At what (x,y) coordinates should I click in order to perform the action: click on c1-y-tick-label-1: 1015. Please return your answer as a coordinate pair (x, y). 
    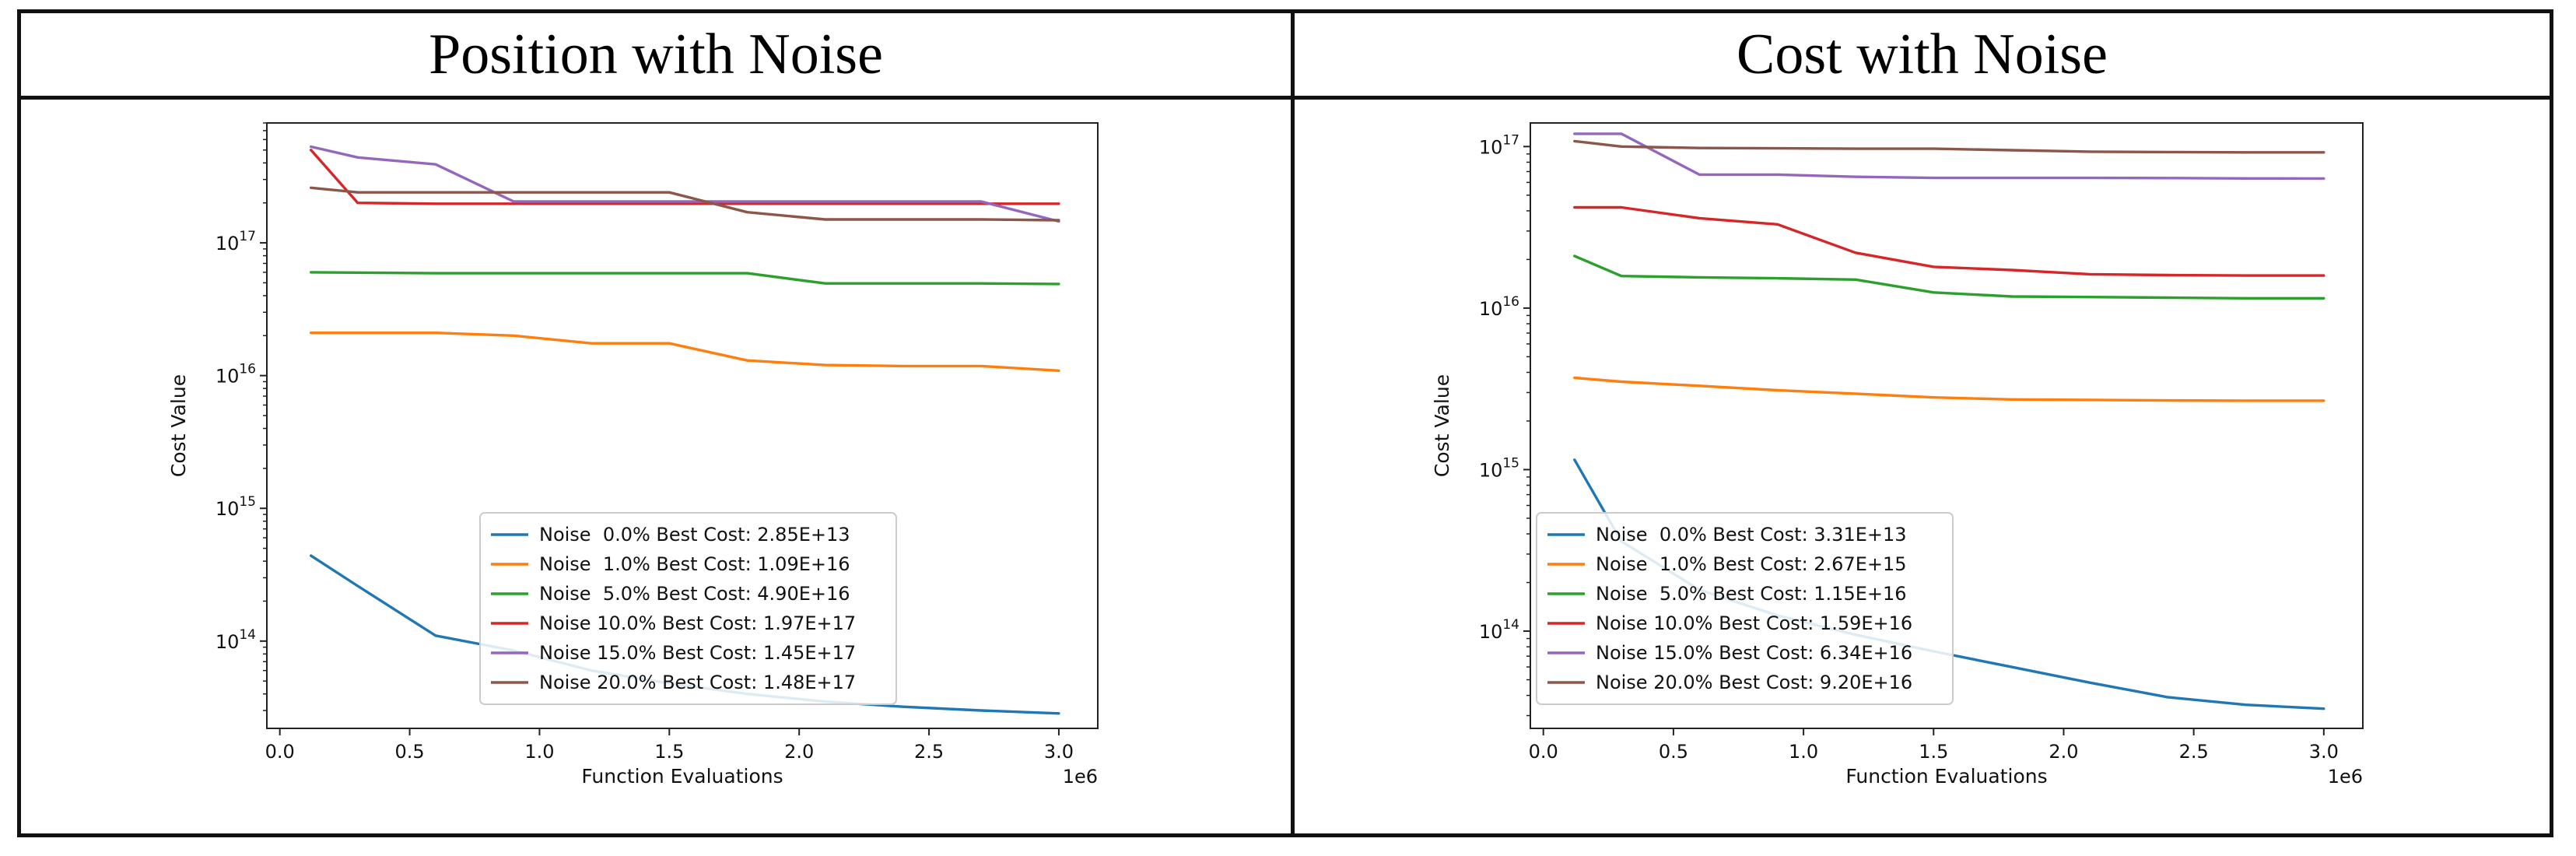
    Looking at the image, I should click on (1499, 468).